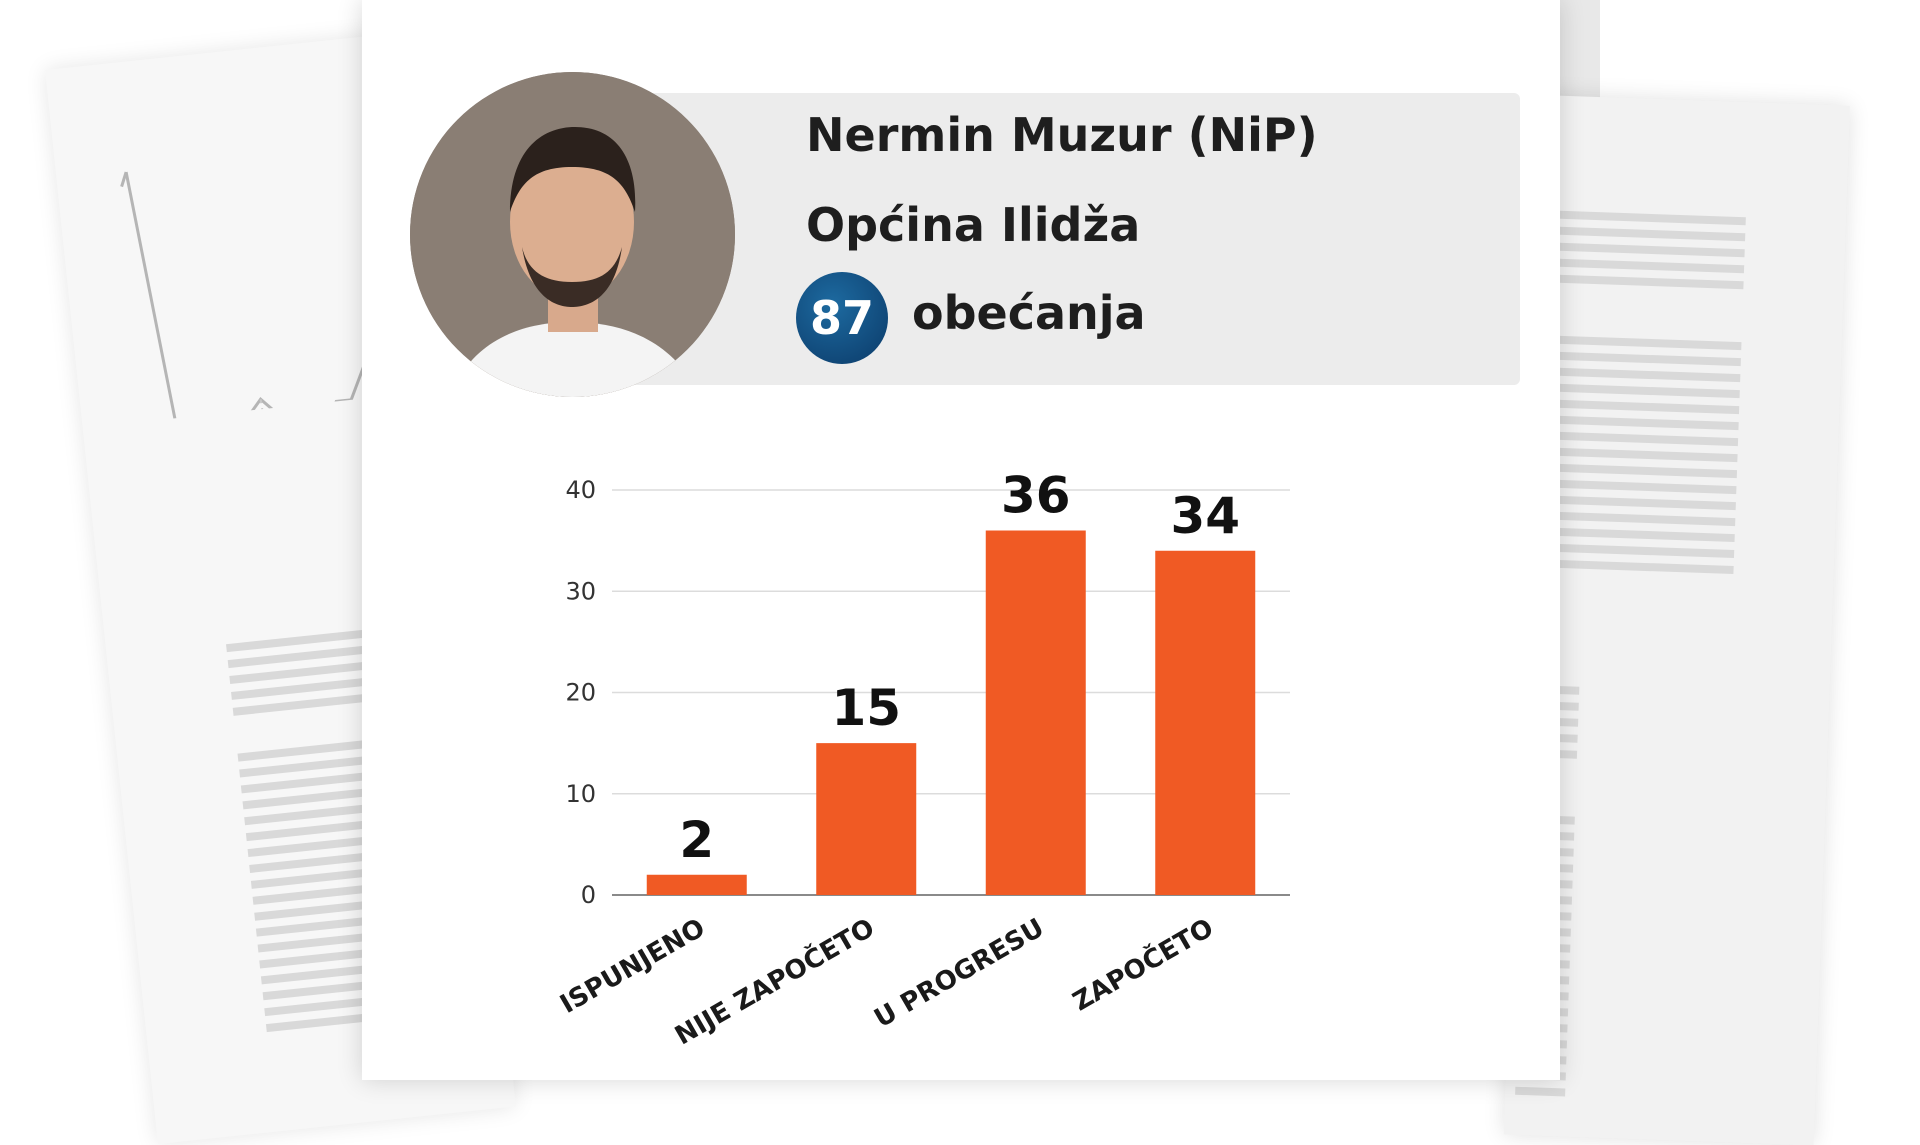 This screenshot has width=1920, height=1145. I want to click on y-tick-label: 30, so click(580, 591).